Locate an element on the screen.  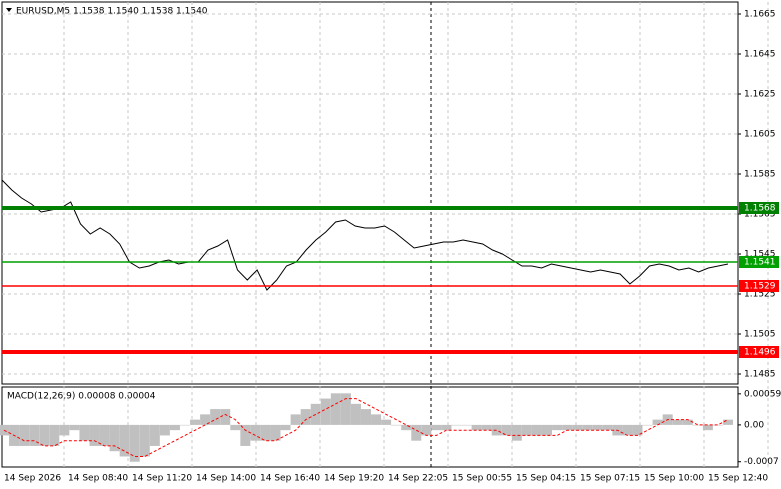
level-label: 1.1496 is located at coordinates (760, 353).